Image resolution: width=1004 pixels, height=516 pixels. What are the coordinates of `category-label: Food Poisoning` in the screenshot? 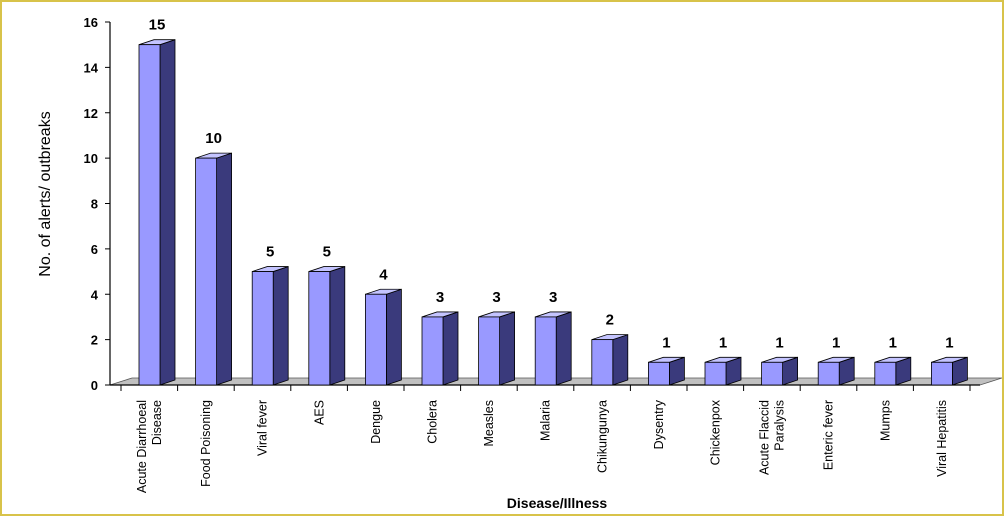 It's located at (206, 443).